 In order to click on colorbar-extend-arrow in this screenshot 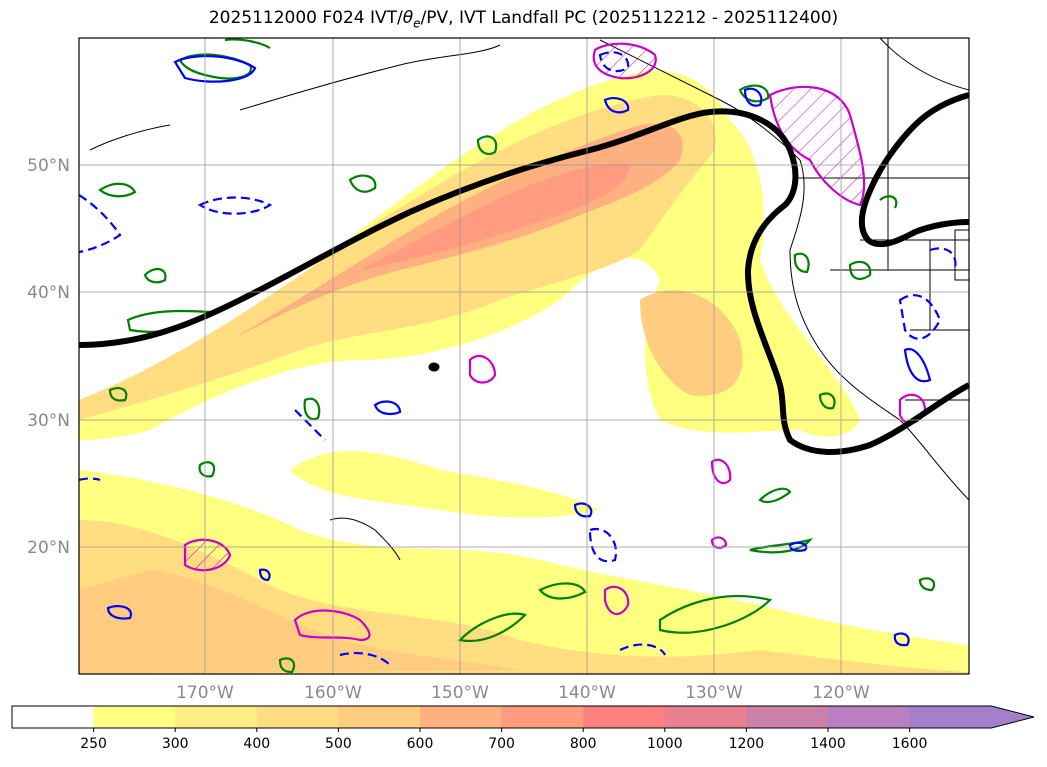, I will do `click(971, 717)`.